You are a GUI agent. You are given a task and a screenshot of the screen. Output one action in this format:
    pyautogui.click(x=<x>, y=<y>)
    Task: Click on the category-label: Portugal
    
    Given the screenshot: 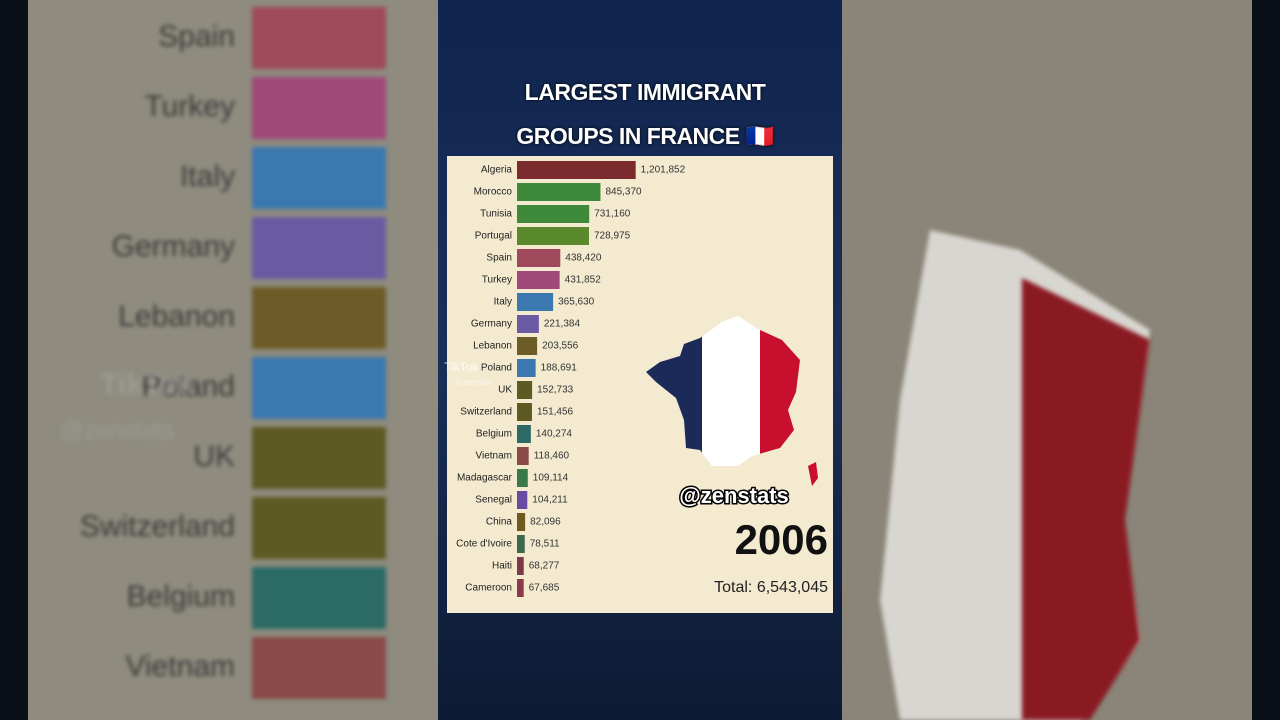 What is the action you would take?
    pyautogui.click(x=493, y=236)
    